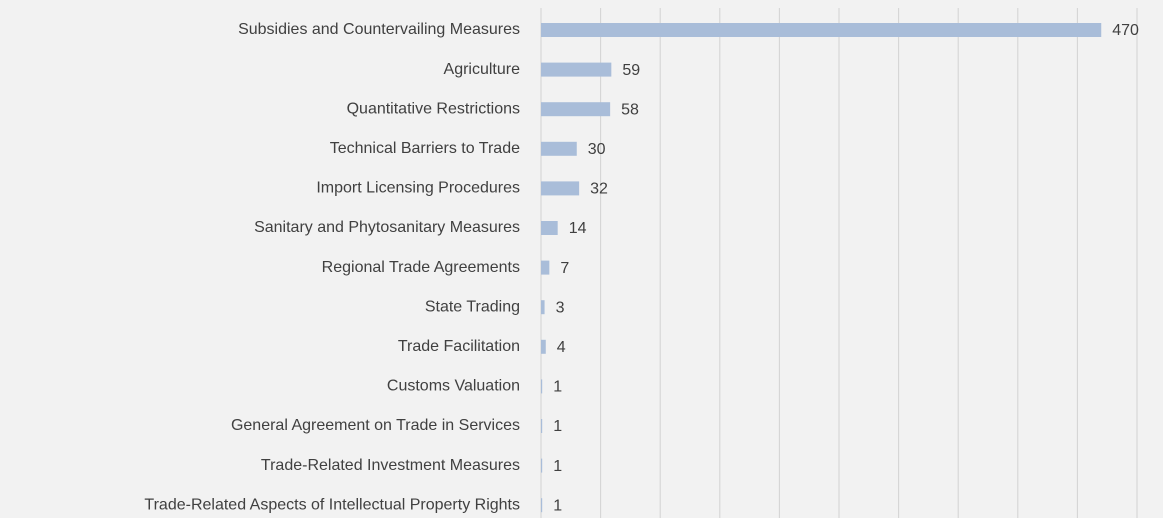 Image resolution: width=1163 pixels, height=518 pixels. Describe the element at coordinates (599, 189) in the screenshot. I see `data-label: 32` at that location.